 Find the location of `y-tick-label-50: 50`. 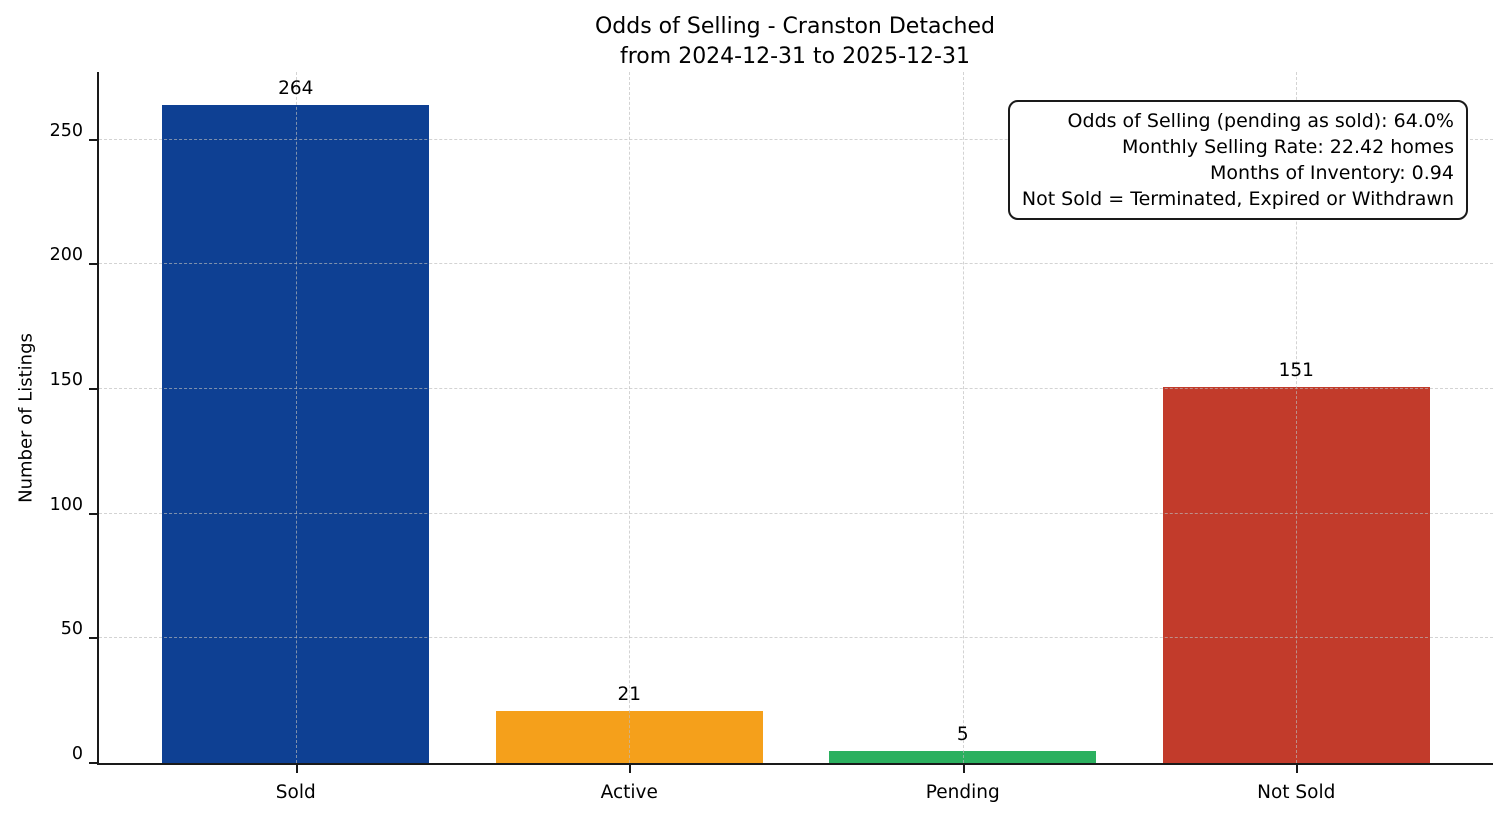

y-tick-label-50: 50 is located at coordinates (71, 629).